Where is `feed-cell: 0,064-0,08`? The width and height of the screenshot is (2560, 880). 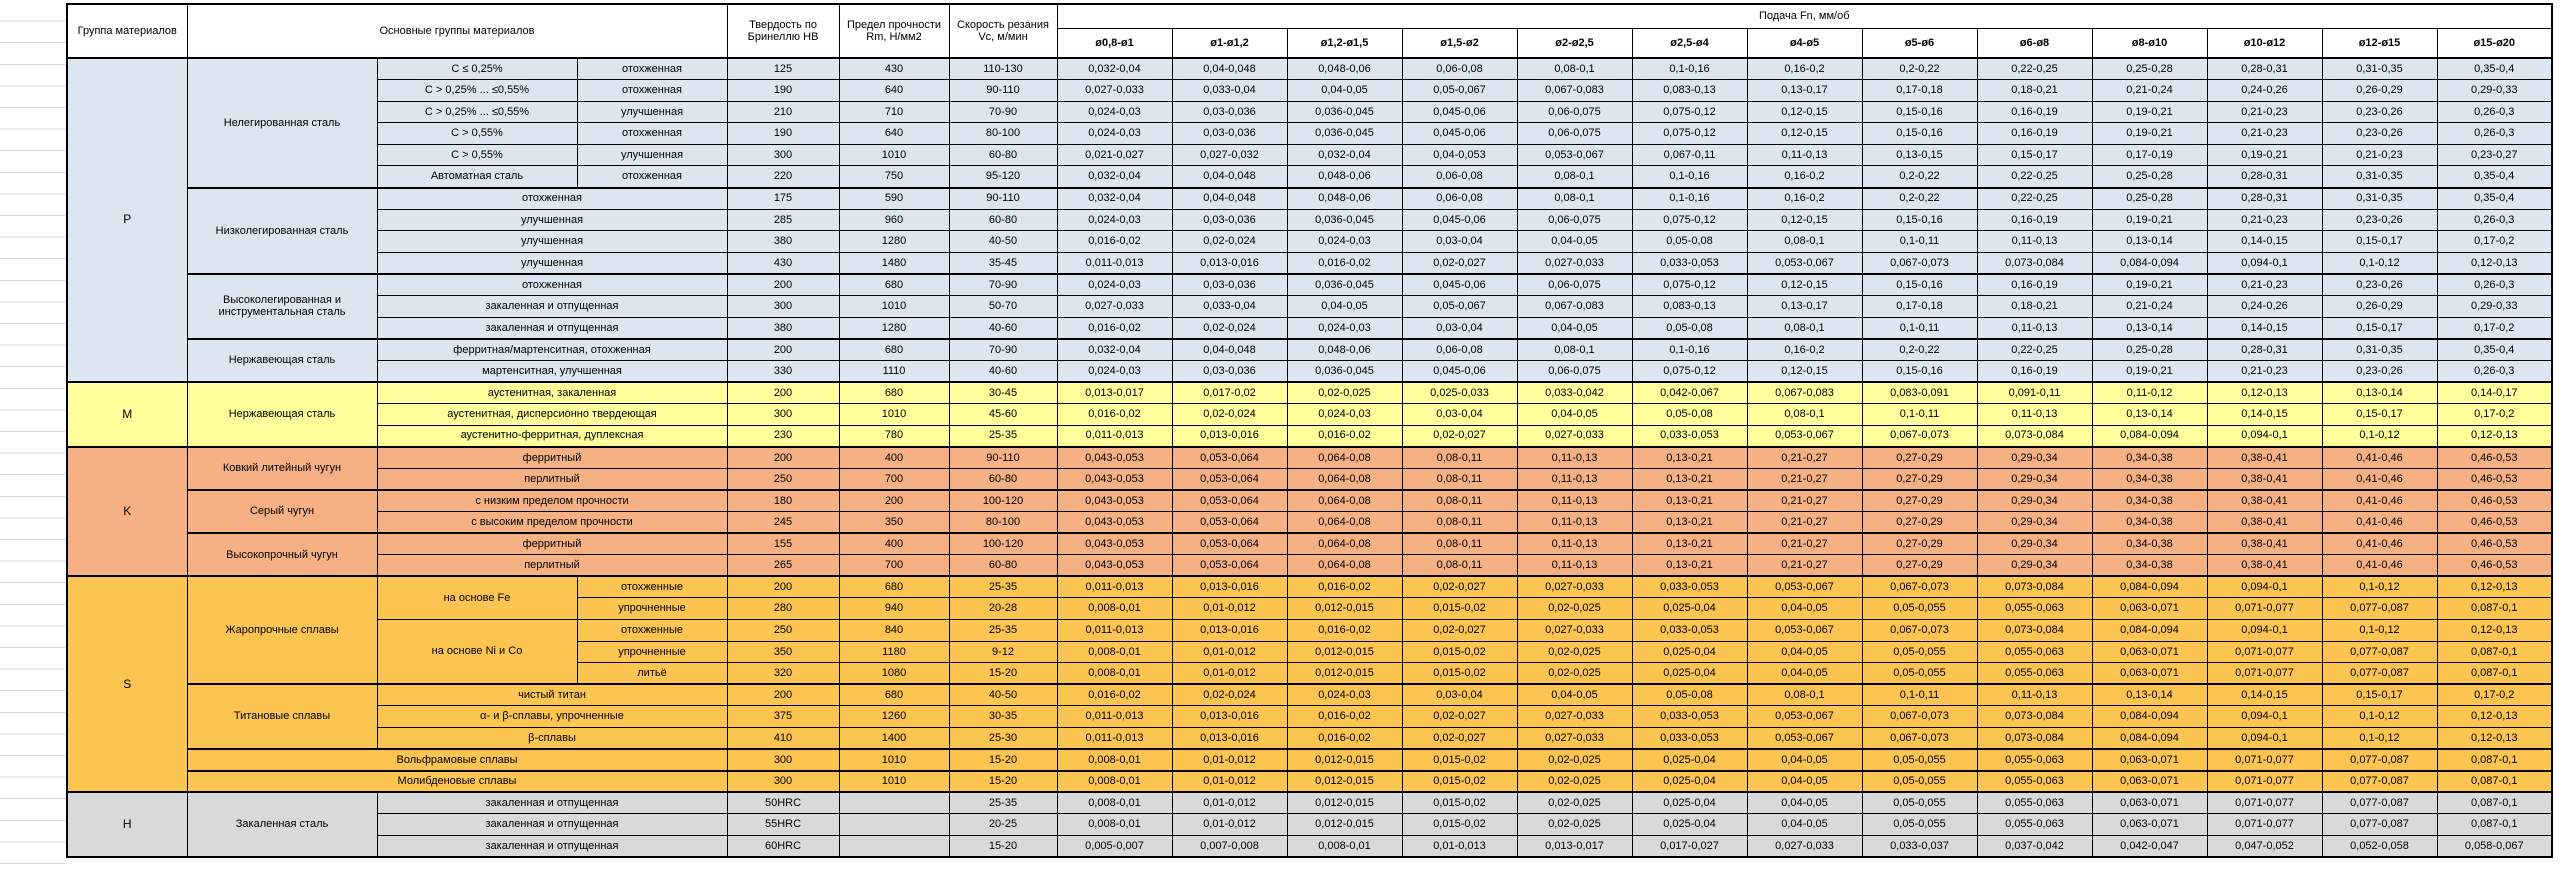
feed-cell: 0,064-0,08 is located at coordinates (1344, 457).